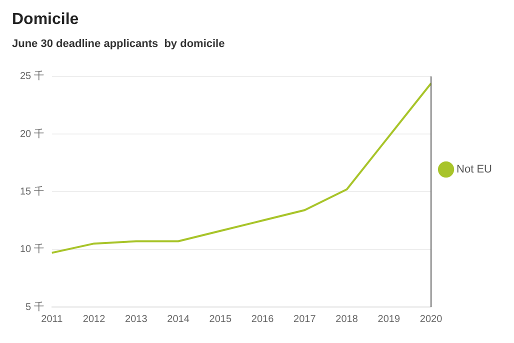 The height and width of the screenshot is (343, 514). I want to click on x-tick-label: 2015, so click(220, 319).